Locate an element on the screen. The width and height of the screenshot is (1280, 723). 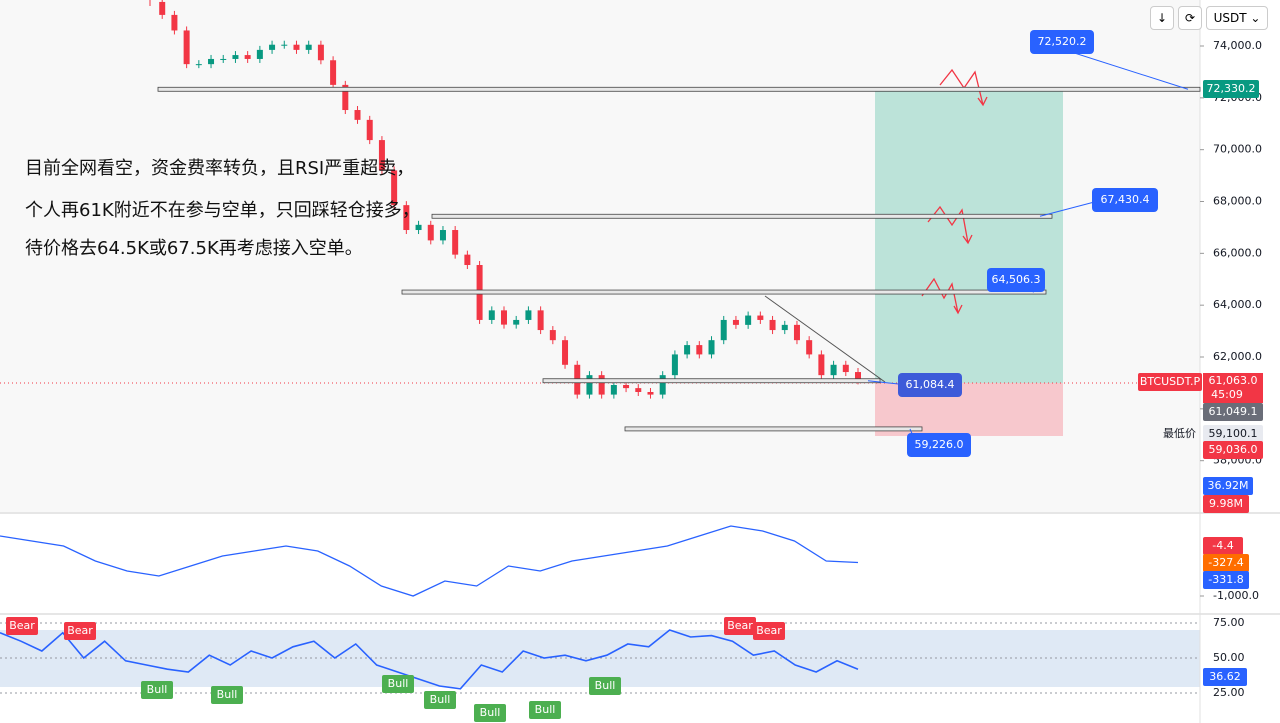
macd-line is located at coordinates (429, 561).